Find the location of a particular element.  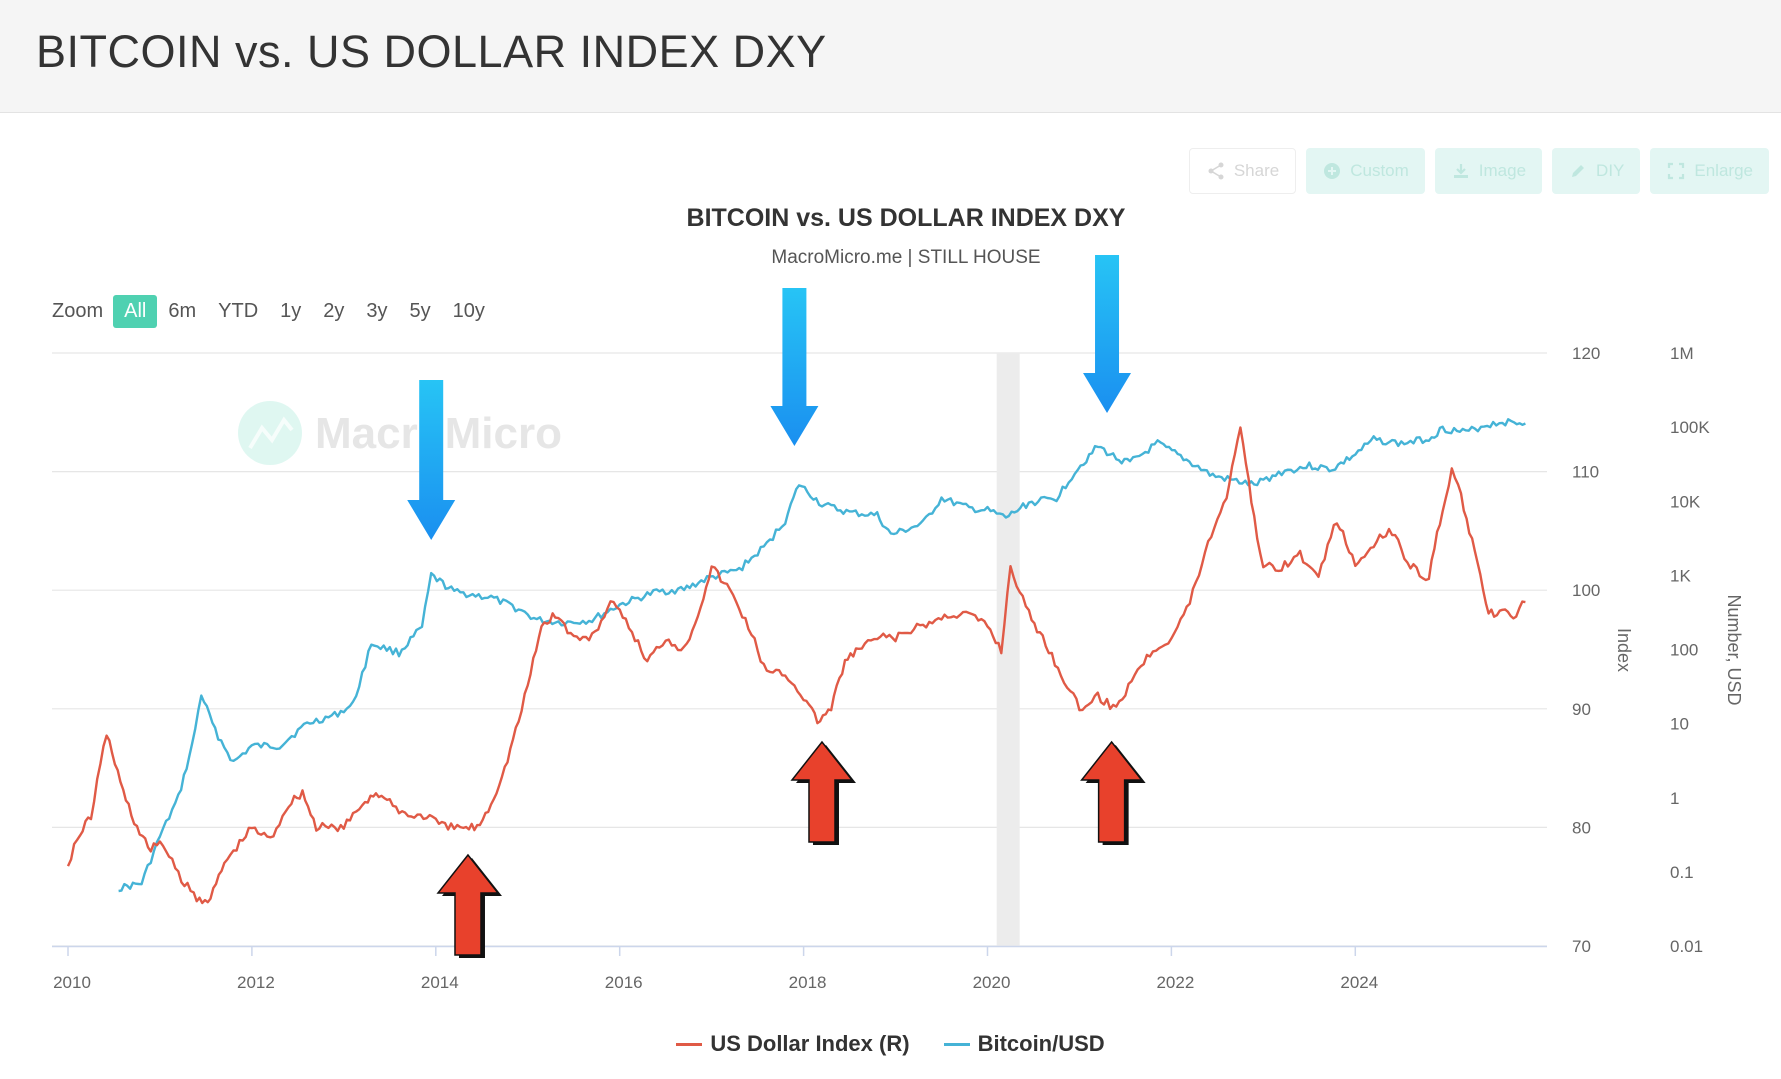

legend-item-dxy: US Dollar Index (R) is located at coordinates (793, 1044).